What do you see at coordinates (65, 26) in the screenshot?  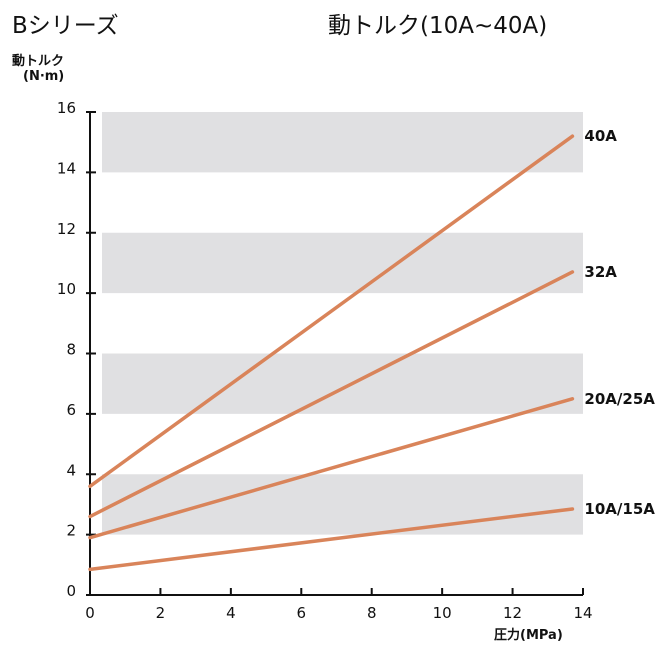 I see `series-title: Bシリーズ` at bounding box center [65, 26].